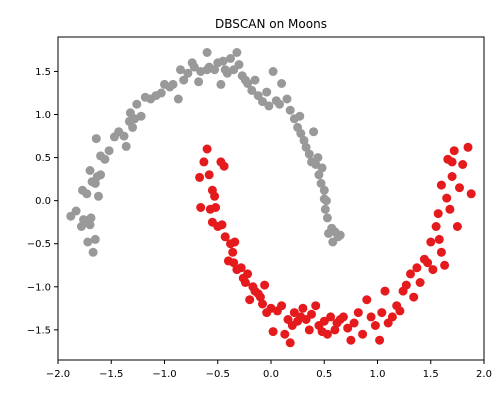  Describe the element at coordinates (43, 158) in the screenshot. I see `y-tick-label: 0.5` at that location.